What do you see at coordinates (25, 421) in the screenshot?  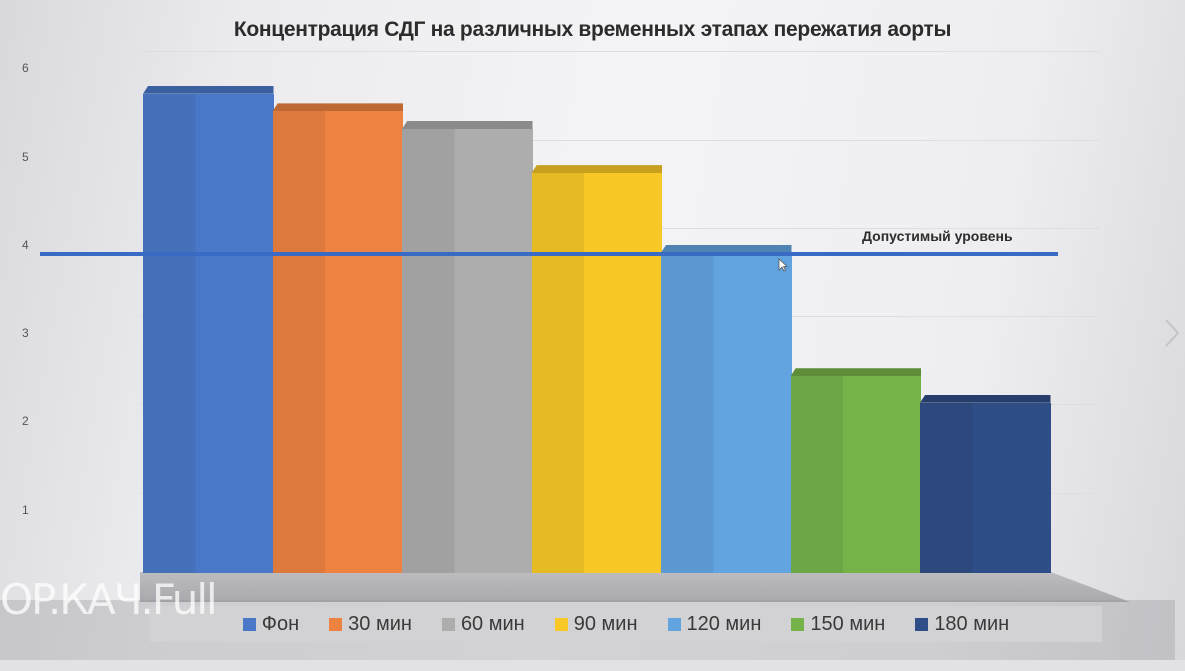 I see `y-tick-label: 2` at bounding box center [25, 421].